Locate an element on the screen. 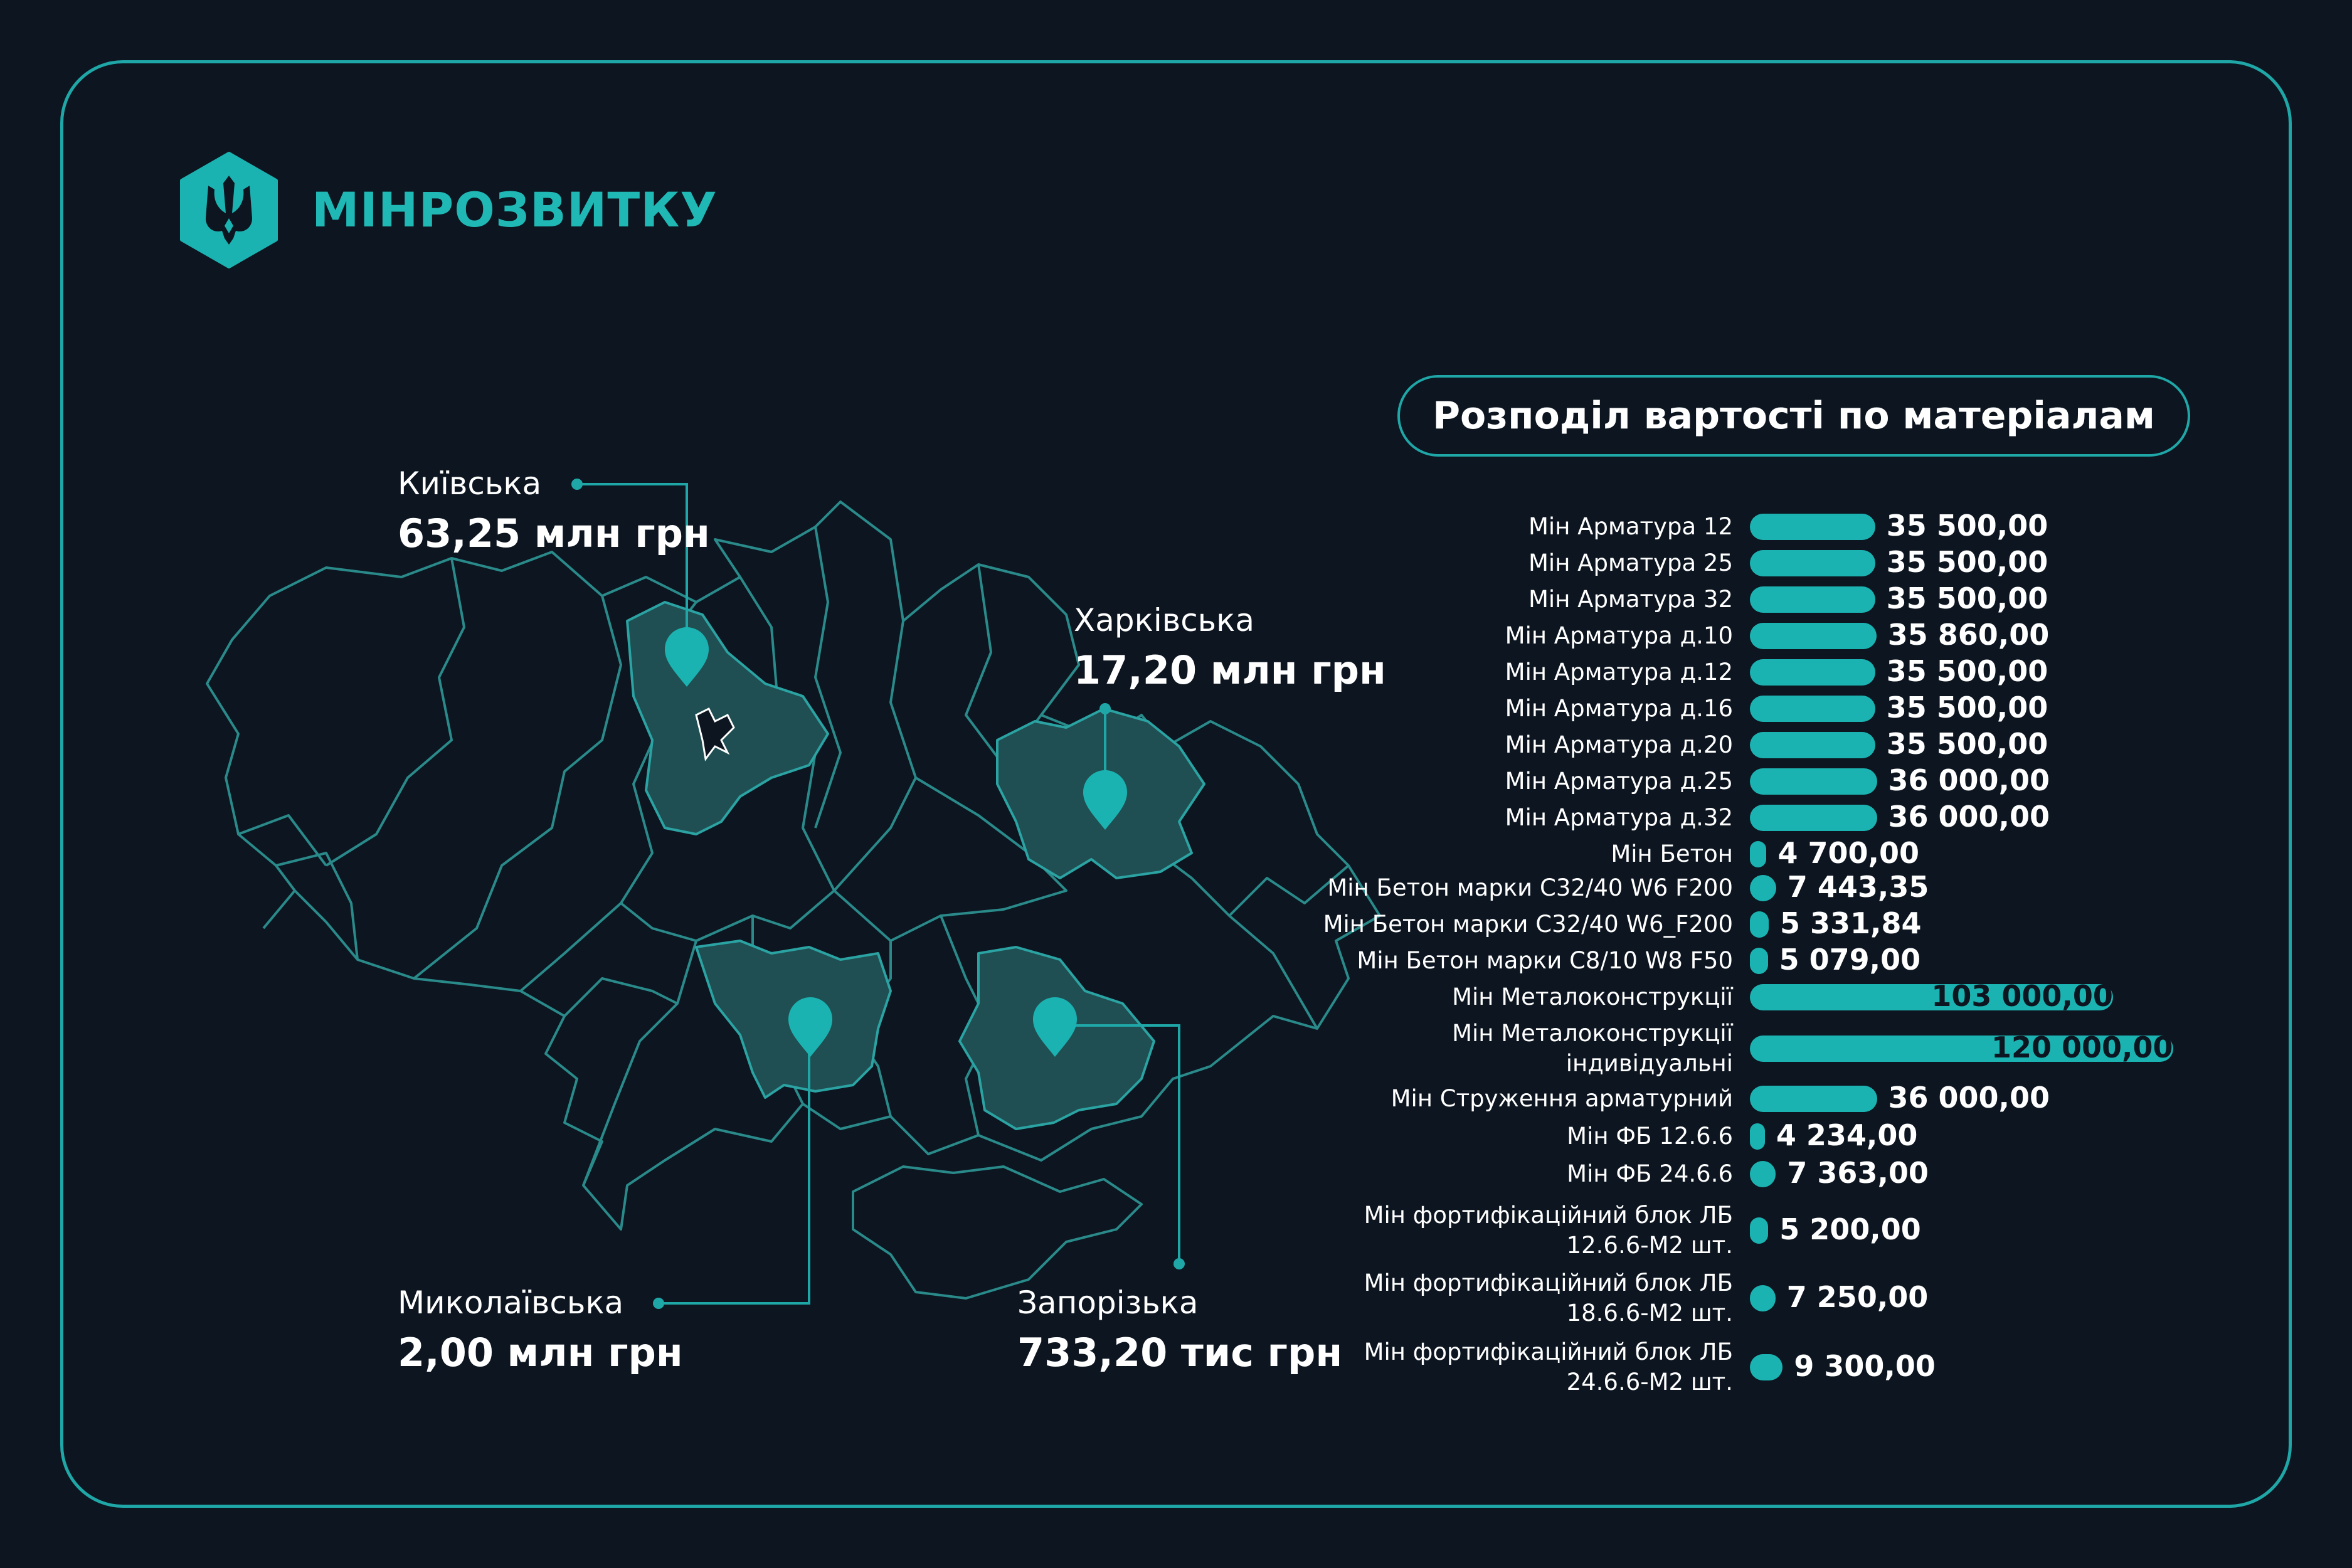  bar-category-label: Мін Арматура д.12 is located at coordinates (1619, 672).